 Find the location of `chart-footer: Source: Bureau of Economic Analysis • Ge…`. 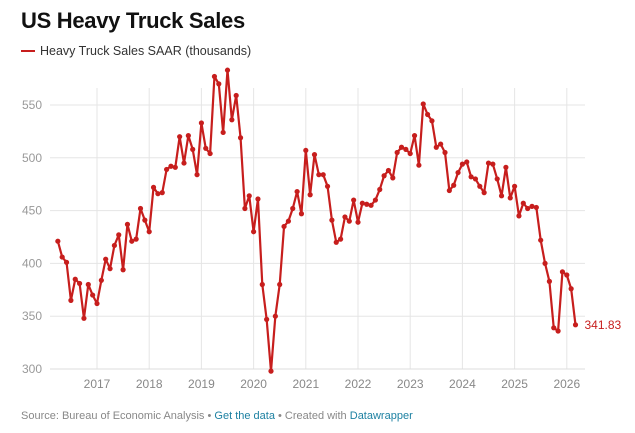

chart-footer: Source: Bureau of Economic Analysis • Ge… is located at coordinates (217, 416).